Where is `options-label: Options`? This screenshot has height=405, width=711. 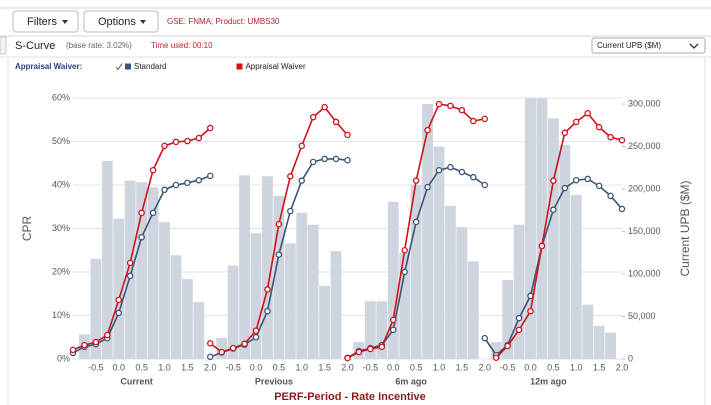 options-label: Options is located at coordinates (117, 22).